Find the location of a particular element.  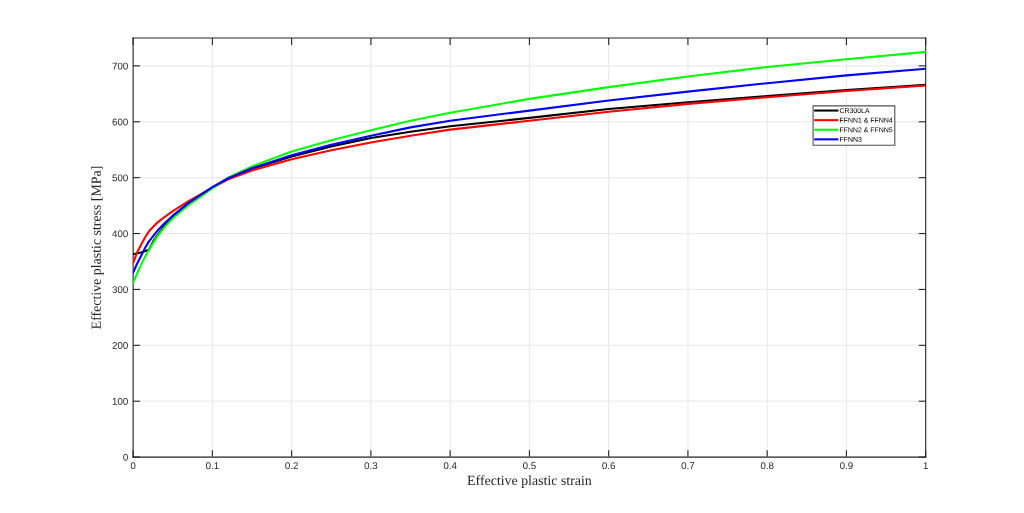

y-tick-label: 0 is located at coordinates (125, 457).